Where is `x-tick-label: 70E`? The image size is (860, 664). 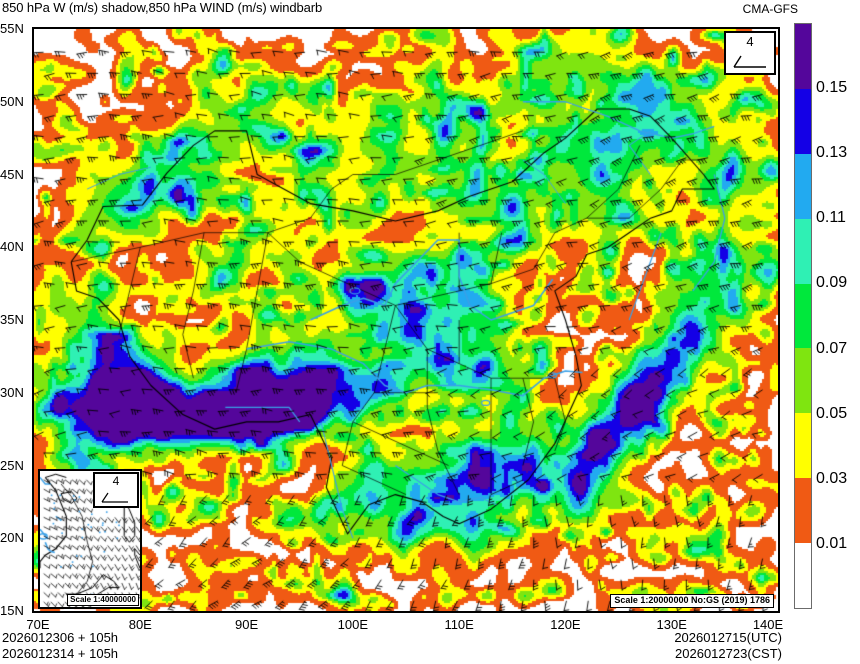 x-tick-label: 70E is located at coordinates (38, 624).